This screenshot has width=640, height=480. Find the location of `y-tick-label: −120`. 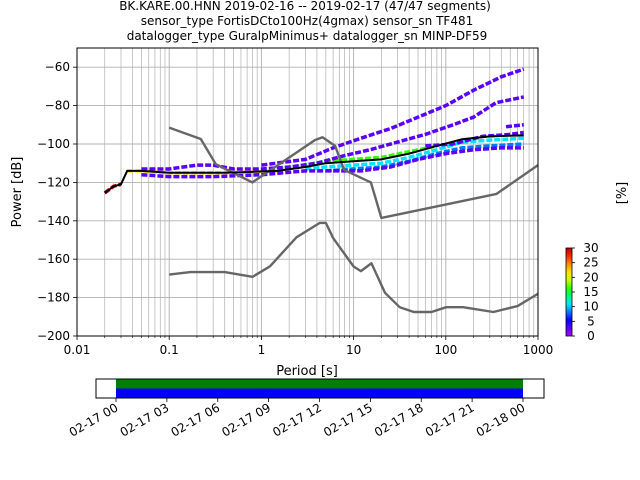

y-tick-label: −120 is located at coordinates (53, 182).